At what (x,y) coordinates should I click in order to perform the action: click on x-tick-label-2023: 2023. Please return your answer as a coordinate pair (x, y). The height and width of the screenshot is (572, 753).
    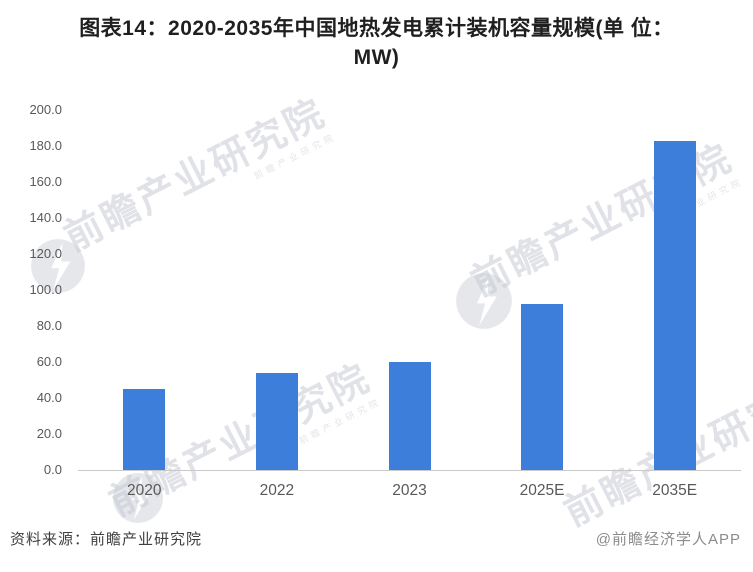
    Looking at the image, I should click on (409, 490).